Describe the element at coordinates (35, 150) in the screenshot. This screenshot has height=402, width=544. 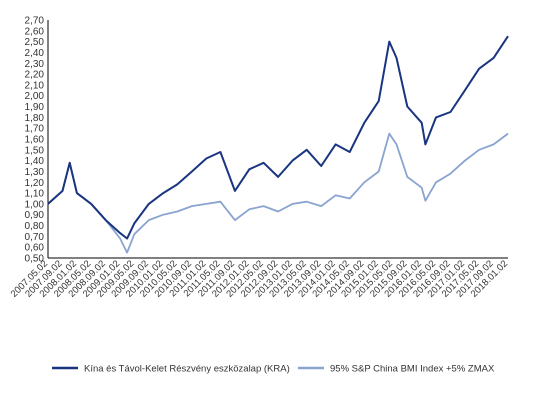
I see `y-tick-label: 1,50` at that location.